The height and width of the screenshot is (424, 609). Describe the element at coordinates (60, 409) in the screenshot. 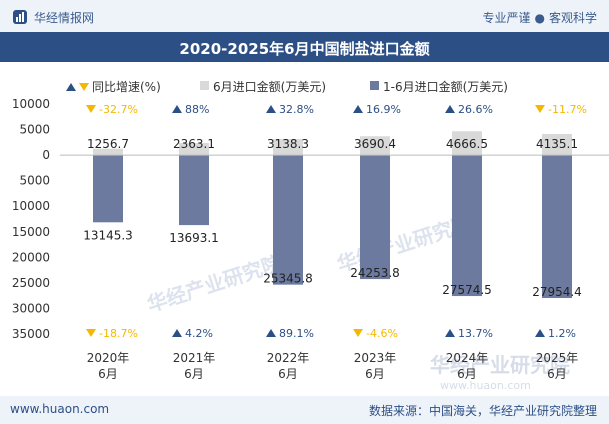

I see `footer-website: www.huaon.com` at that location.